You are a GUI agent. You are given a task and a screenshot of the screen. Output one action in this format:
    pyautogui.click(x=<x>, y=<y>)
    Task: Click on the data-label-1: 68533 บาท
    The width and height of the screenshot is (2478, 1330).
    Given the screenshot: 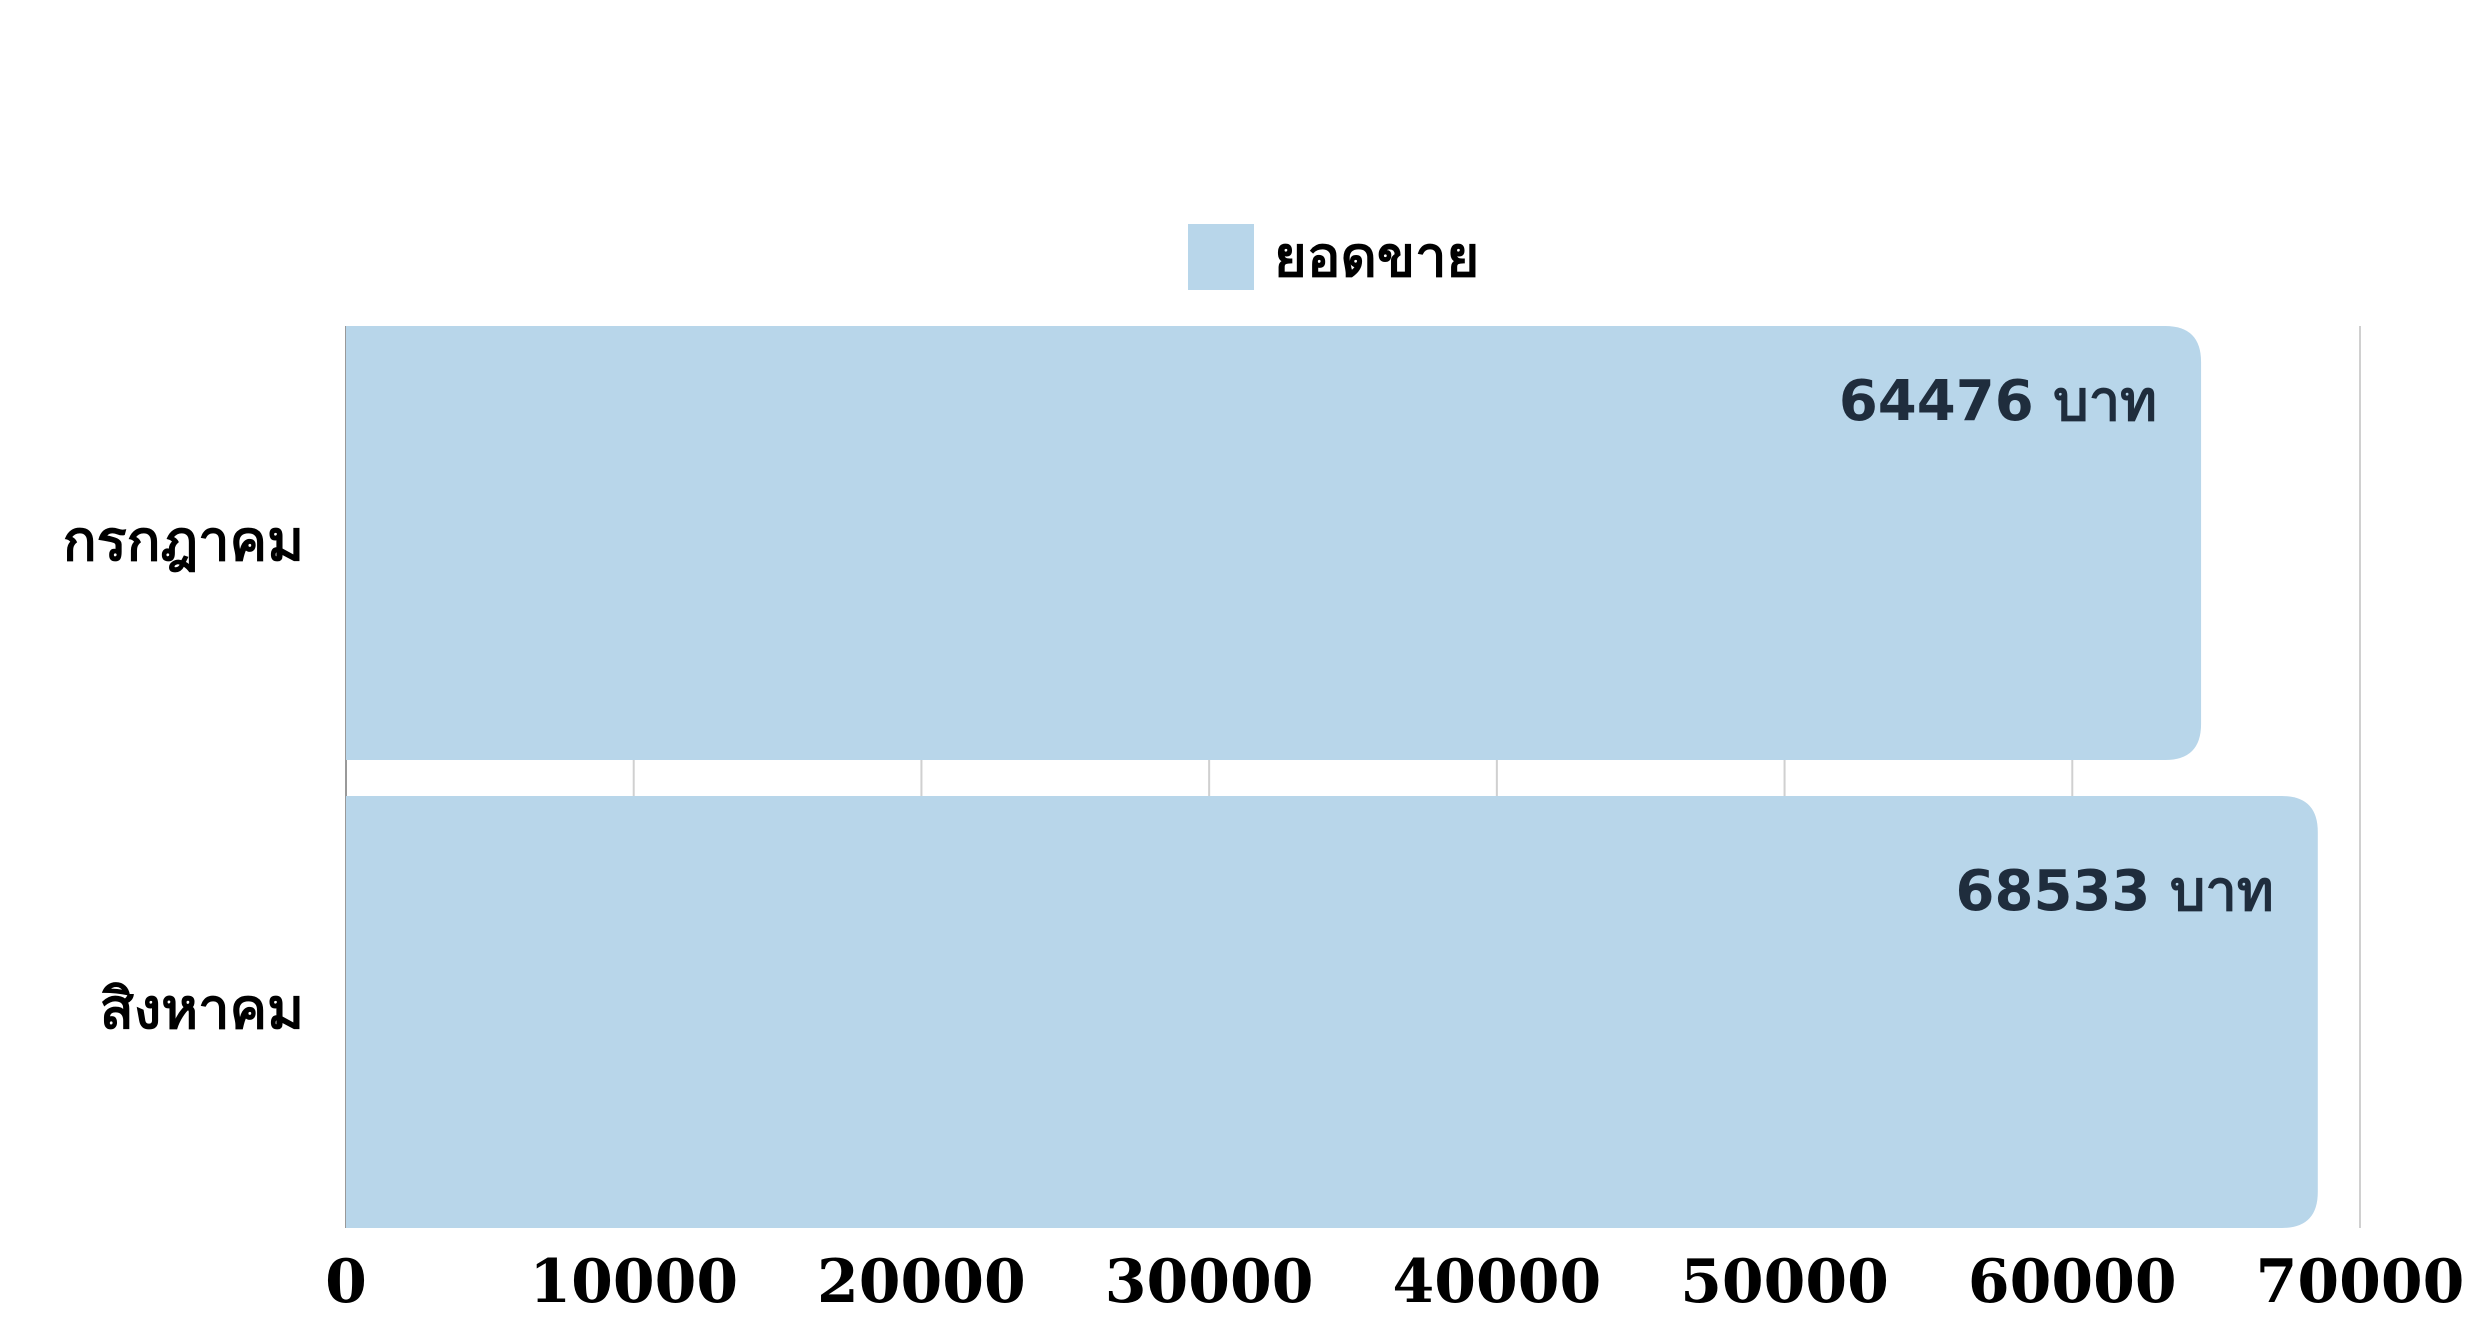 What is the action you would take?
    pyautogui.click(x=2115, y=891)
    